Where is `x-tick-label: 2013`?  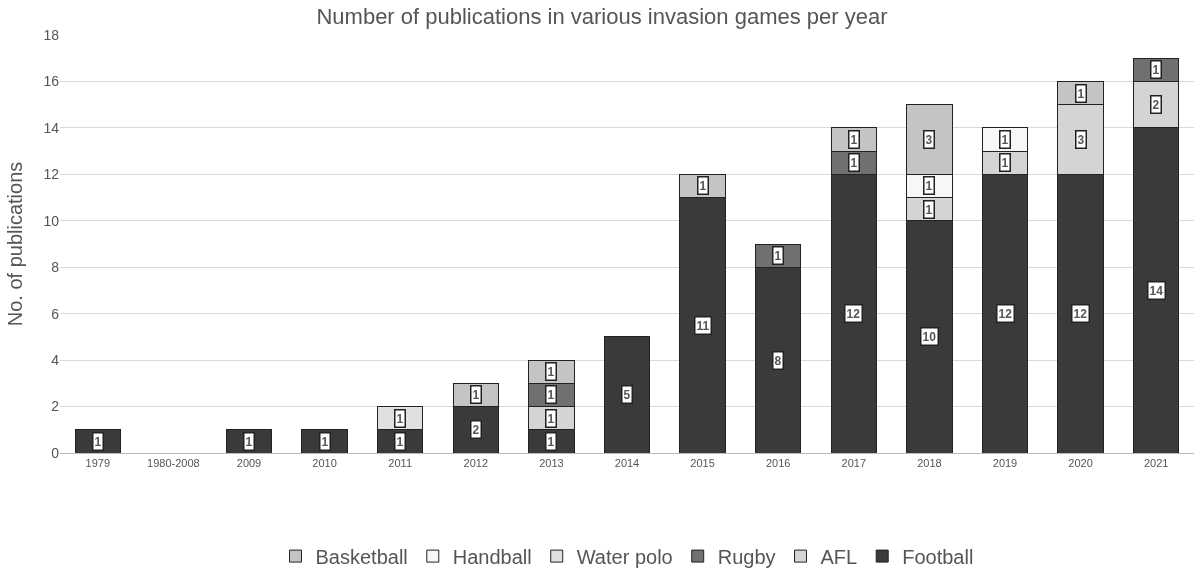
x-tick-label: 2013 is located at coordinates (551, 463).